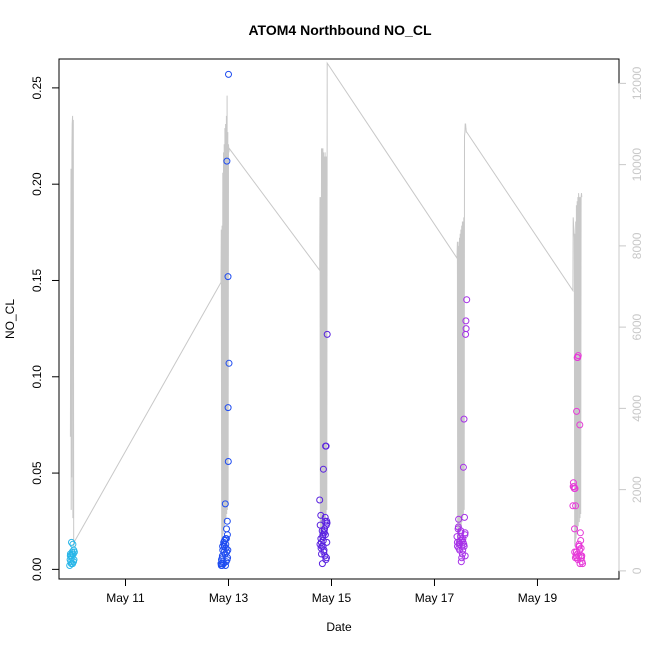  What do you see at coordinates (637, 570) in the screenshot?
I see `y2-tick-label: 0` at bounding box center [637, 570].